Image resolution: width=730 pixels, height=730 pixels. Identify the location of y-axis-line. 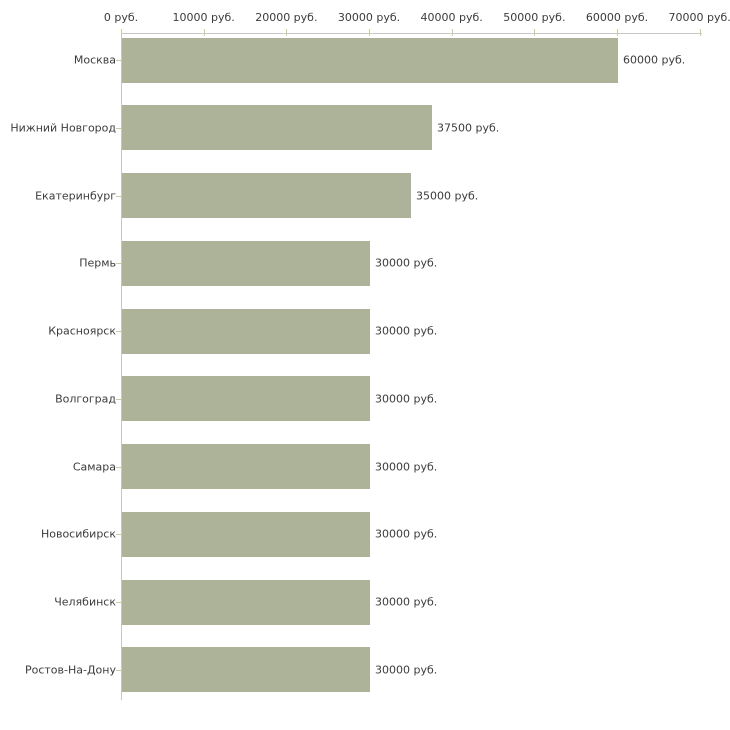
(121, 366).